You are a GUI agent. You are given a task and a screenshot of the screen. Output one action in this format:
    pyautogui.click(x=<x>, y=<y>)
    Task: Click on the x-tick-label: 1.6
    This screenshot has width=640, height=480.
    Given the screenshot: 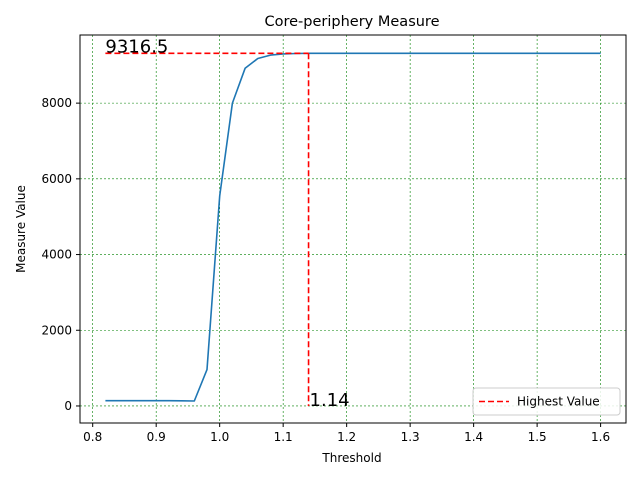 What is the action you would take?
    pyautogui.click(x=600, y=437)
    